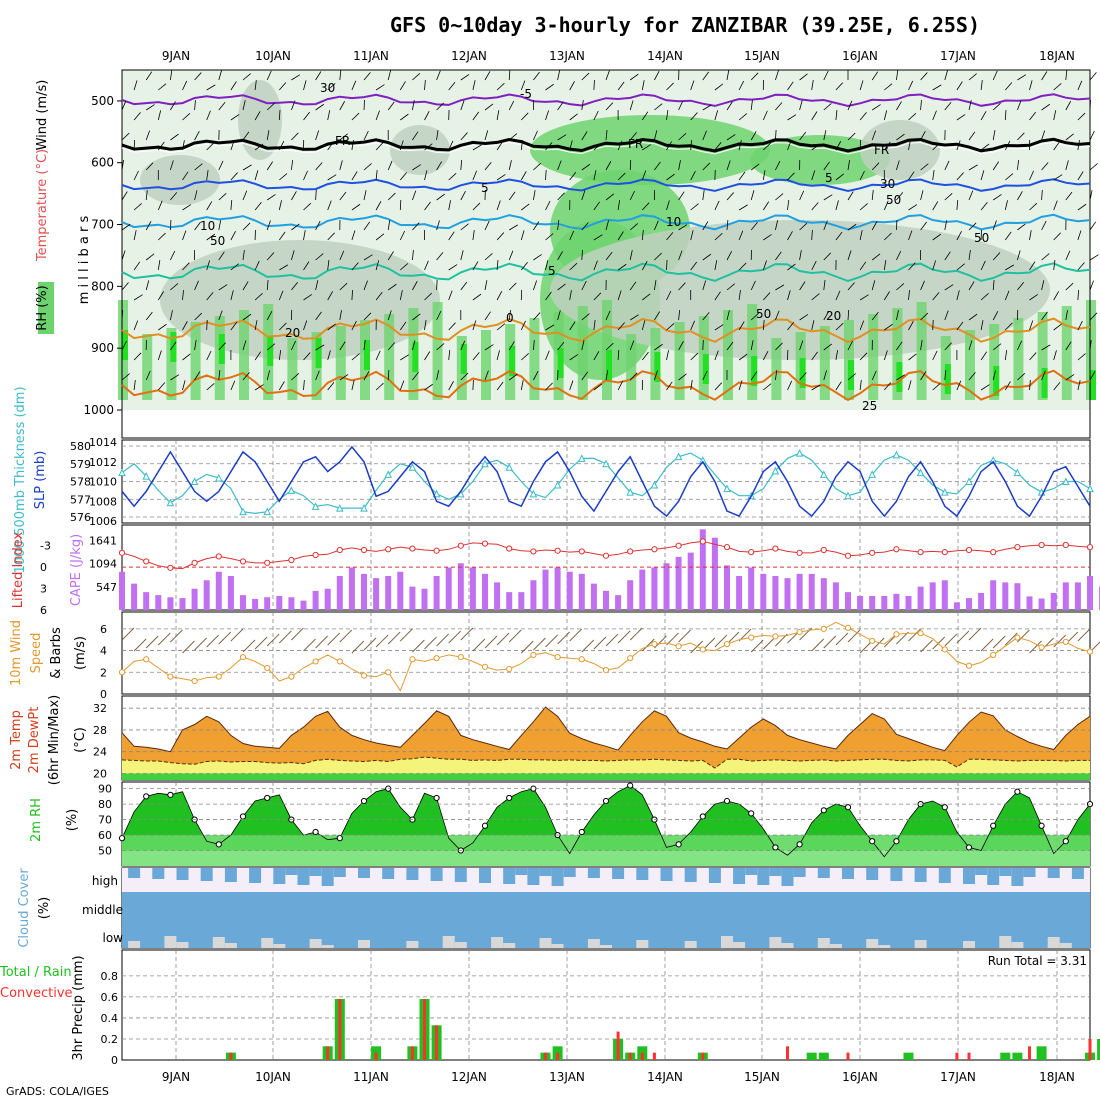  Describe the element at coordinates (860, 1077) in the screenshot. I see `bottom-date-label: 16JAN` at that location.